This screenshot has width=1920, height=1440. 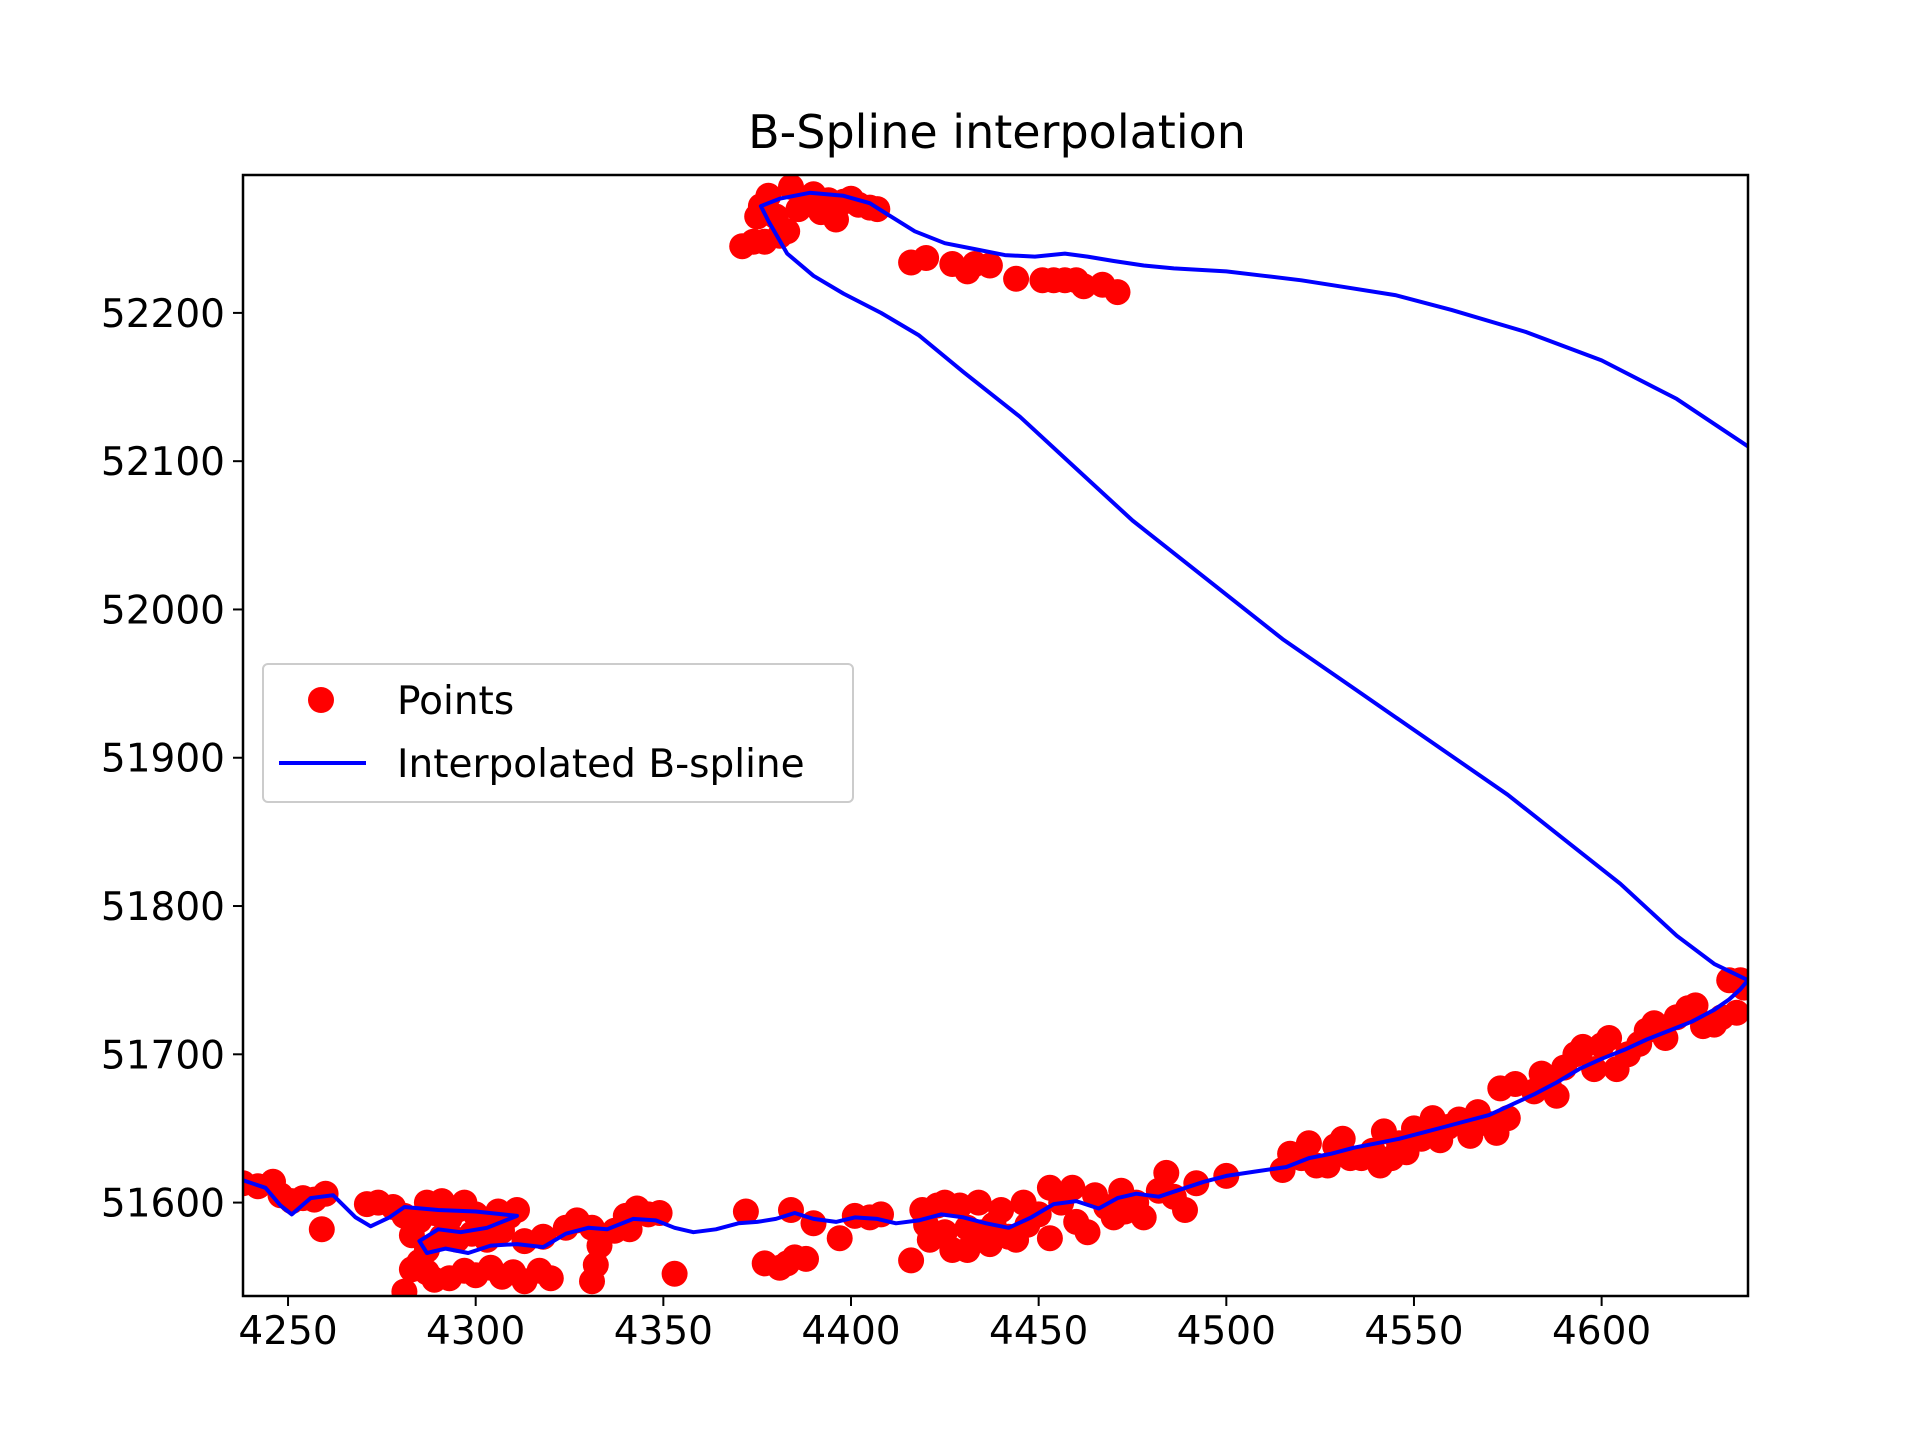 I want to click on y-tick-label: 51900, so click(x=163, y=759).